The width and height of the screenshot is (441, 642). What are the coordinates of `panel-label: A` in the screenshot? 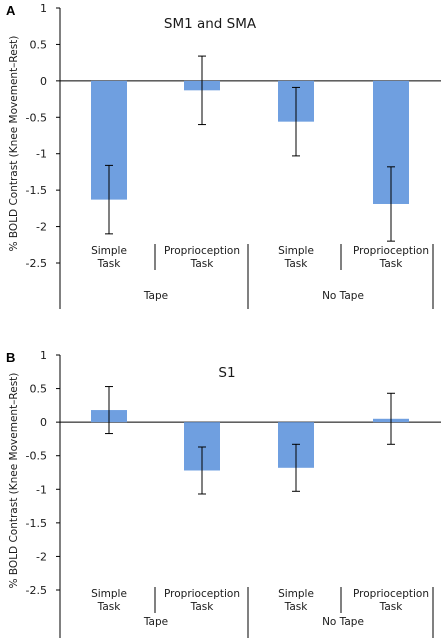 It's located at (11, 10).